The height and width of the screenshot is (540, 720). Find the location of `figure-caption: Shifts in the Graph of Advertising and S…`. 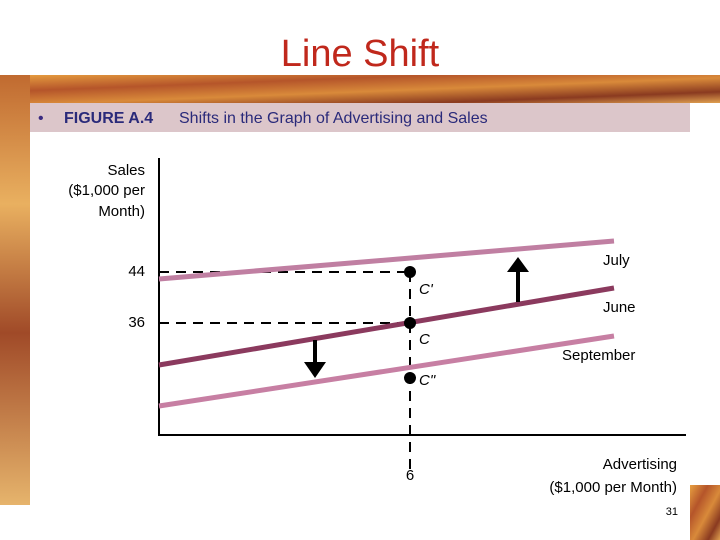

figure-caption: Shifts in the Graph of Advertising and S… is located at coordinates (333, 118).